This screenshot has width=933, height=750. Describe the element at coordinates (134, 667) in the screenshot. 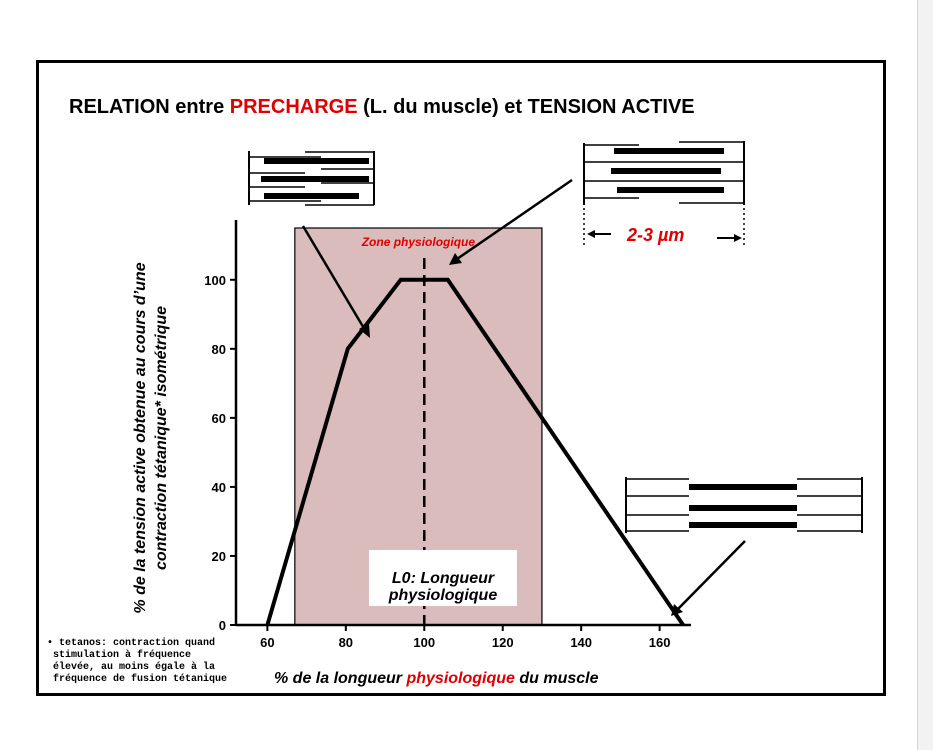

I see `footnote-line-3: élevée, au moins égale à la` at that location.